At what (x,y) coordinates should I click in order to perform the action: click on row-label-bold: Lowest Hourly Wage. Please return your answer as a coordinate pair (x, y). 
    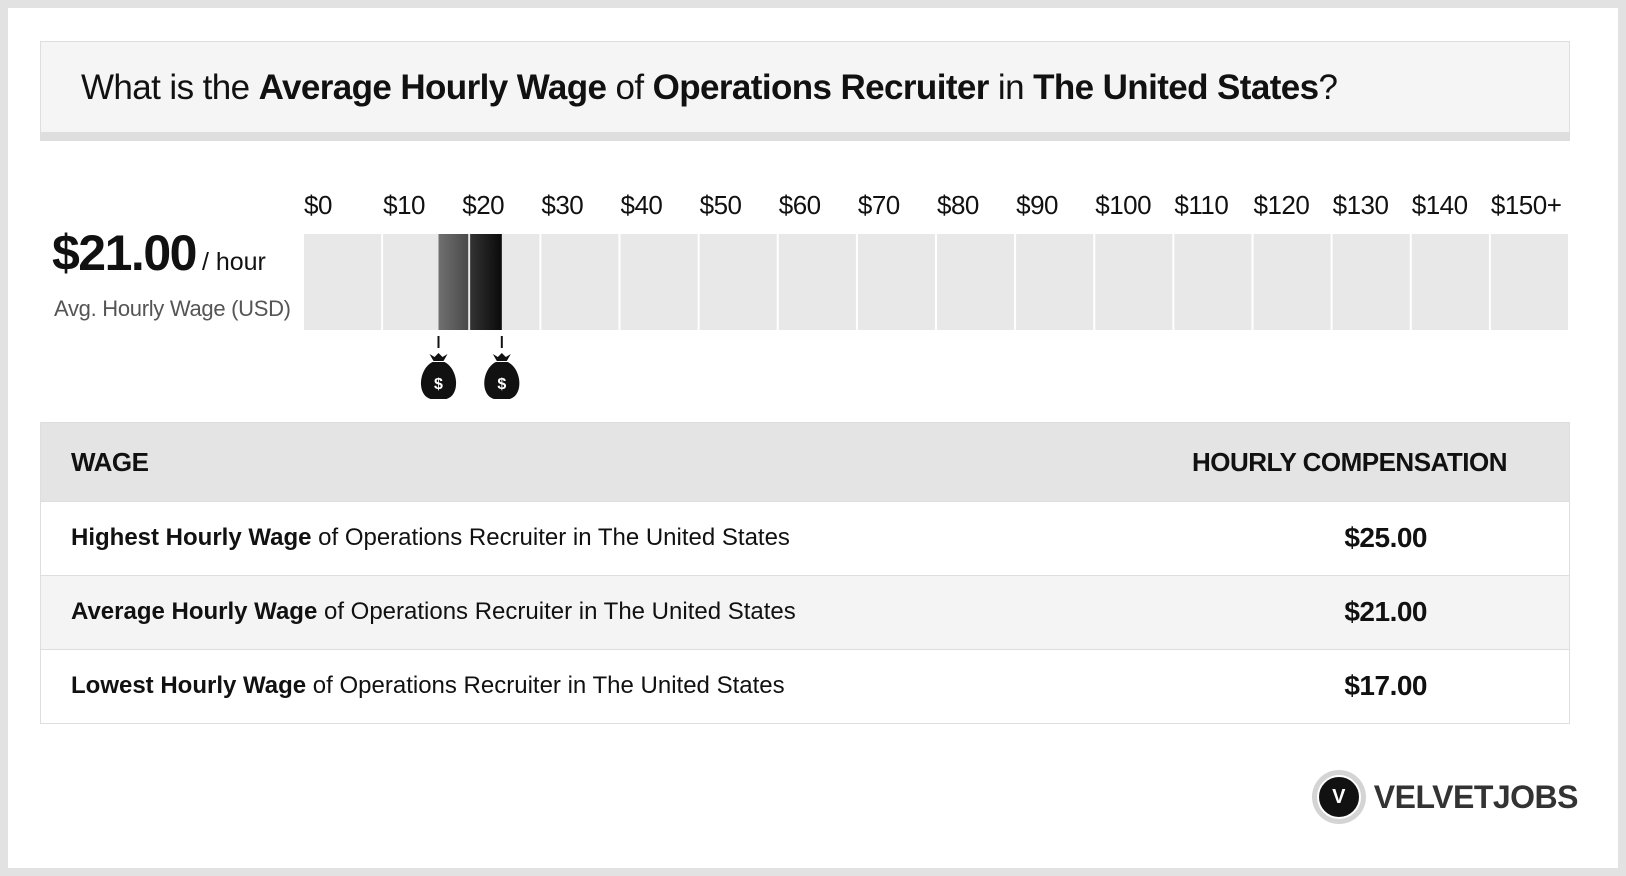
    Looking at the image, I should click on (189, 685).